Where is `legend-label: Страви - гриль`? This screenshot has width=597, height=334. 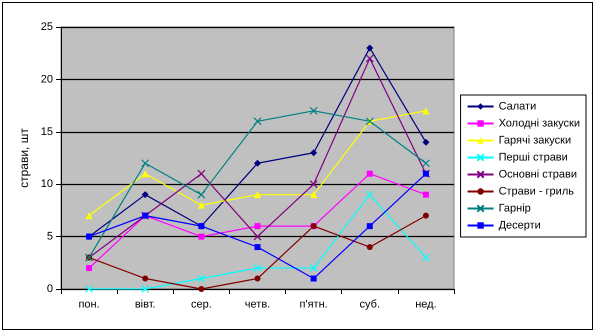
legend-label: Страви - гриль is located at coordinates (536, 192).